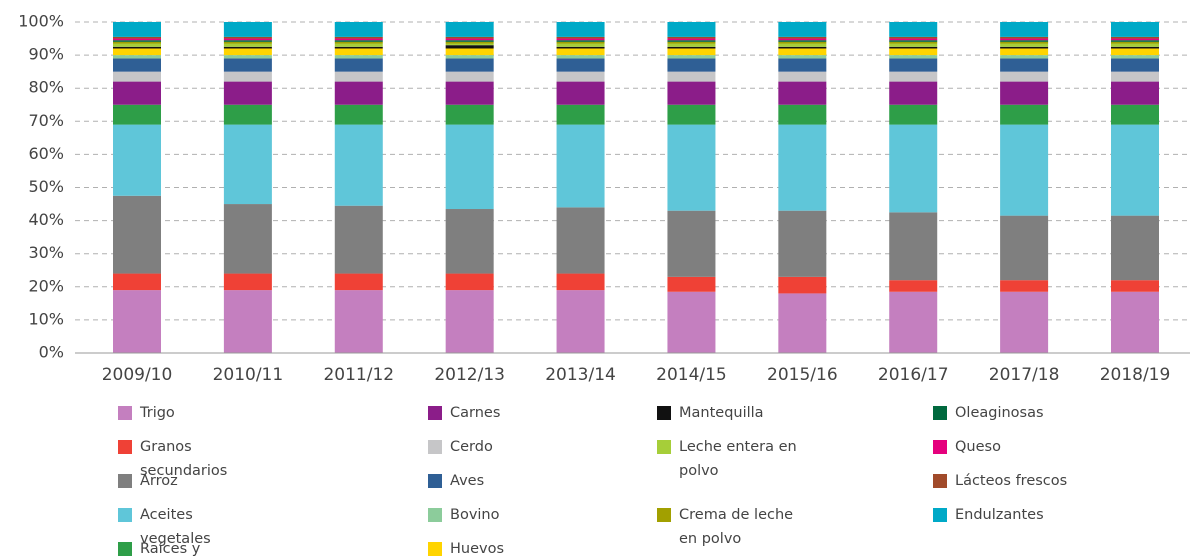 Image resolution: width=1190 pixels, height=558 pixels. I want to click on y-tick-label: 80%, so click(46, 87).